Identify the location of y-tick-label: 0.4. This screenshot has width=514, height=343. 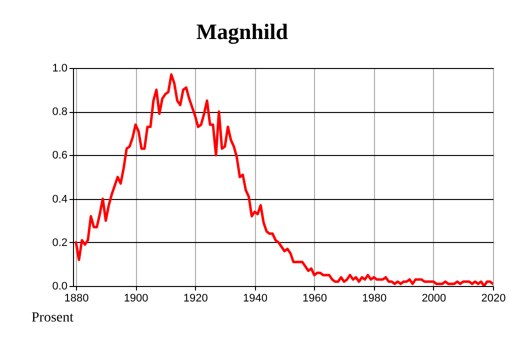
(60, 199).